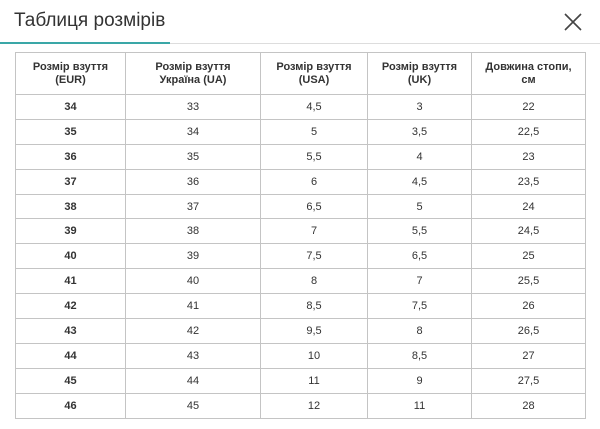 The width and height of the screenshot is (600, 429). Describe the element at coordinates (573, 22) in the screenshot. I see `close-button` at that location.